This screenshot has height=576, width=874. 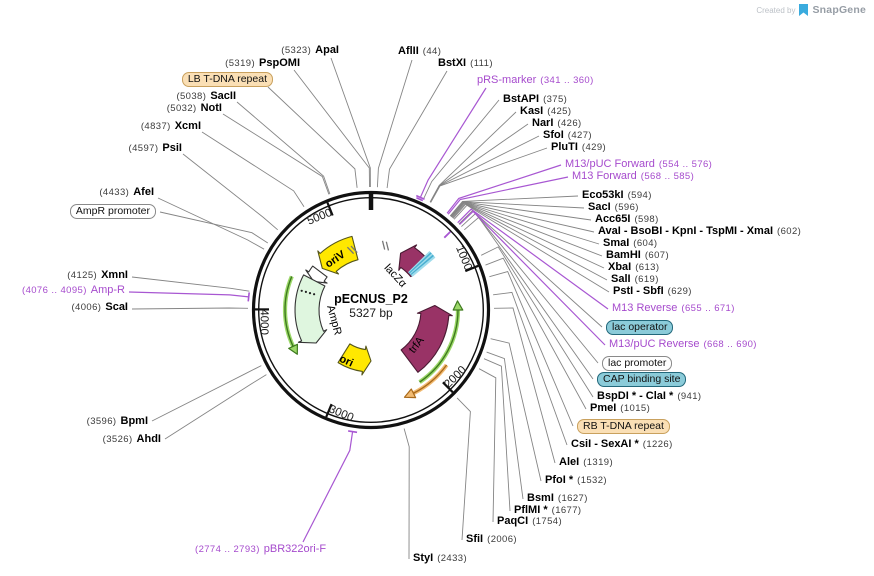 I want to click on snapgene-brand: SnapGene, so click(x=839, y=10).